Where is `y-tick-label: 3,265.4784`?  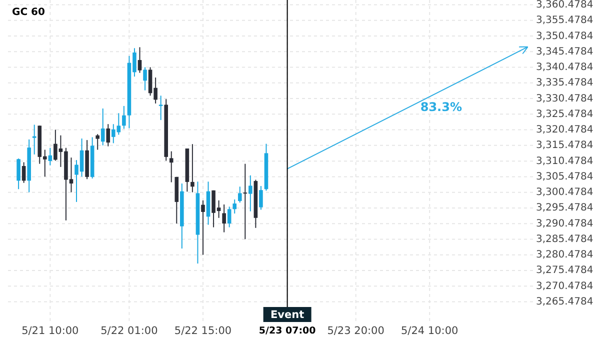 y-tick-label: 3,265.4784 is located at coordinates (565, 302).